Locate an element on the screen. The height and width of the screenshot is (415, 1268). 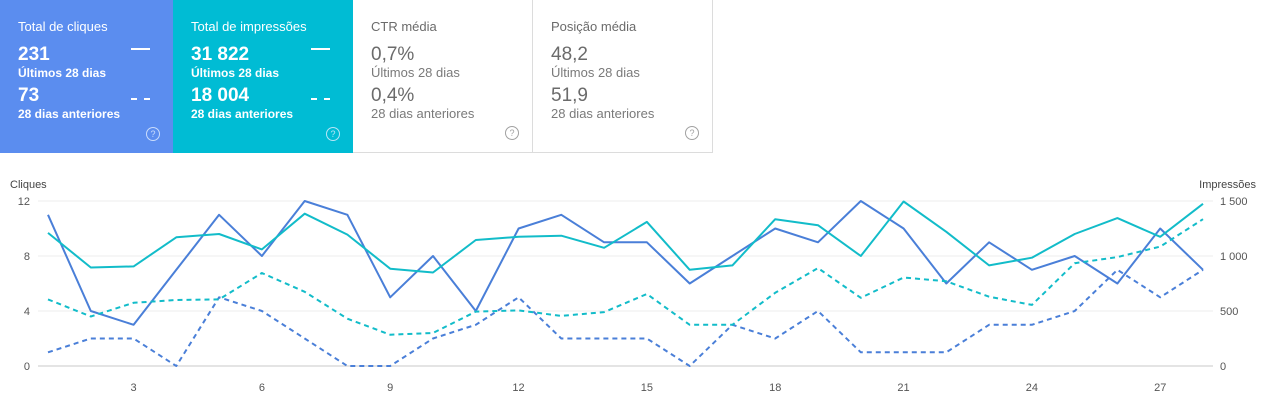
current-value: 48,2 is located at coordinates (569, 54).